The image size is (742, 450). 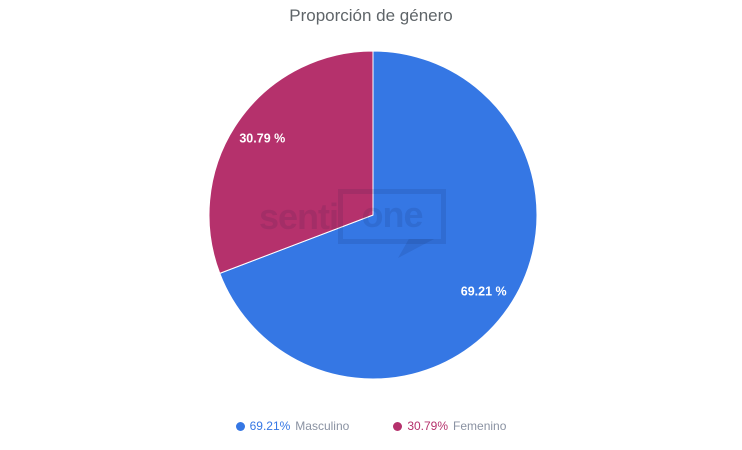 What do you see at coordinates (291, 162) in the screenshot?
I see `pie-slice-femenino` at bounding box center [291, 162].